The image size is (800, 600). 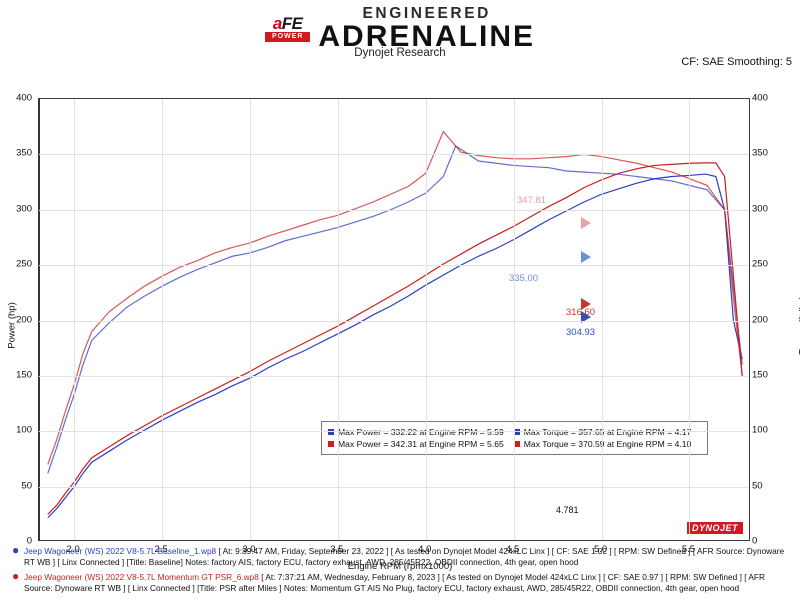 What do you see at coordinates (760, 153) in the screenshot?
I see `y-tick-right: 350` at bounding box center [760, 153].